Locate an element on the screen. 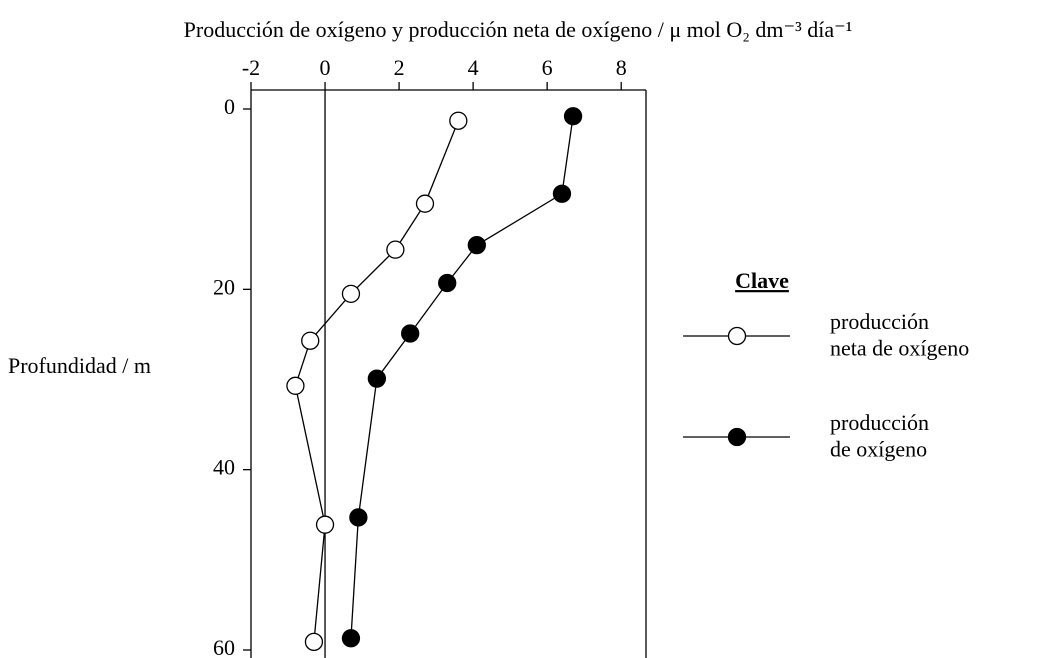  x-tick-label: -2 is located at coordinates (251, 67).